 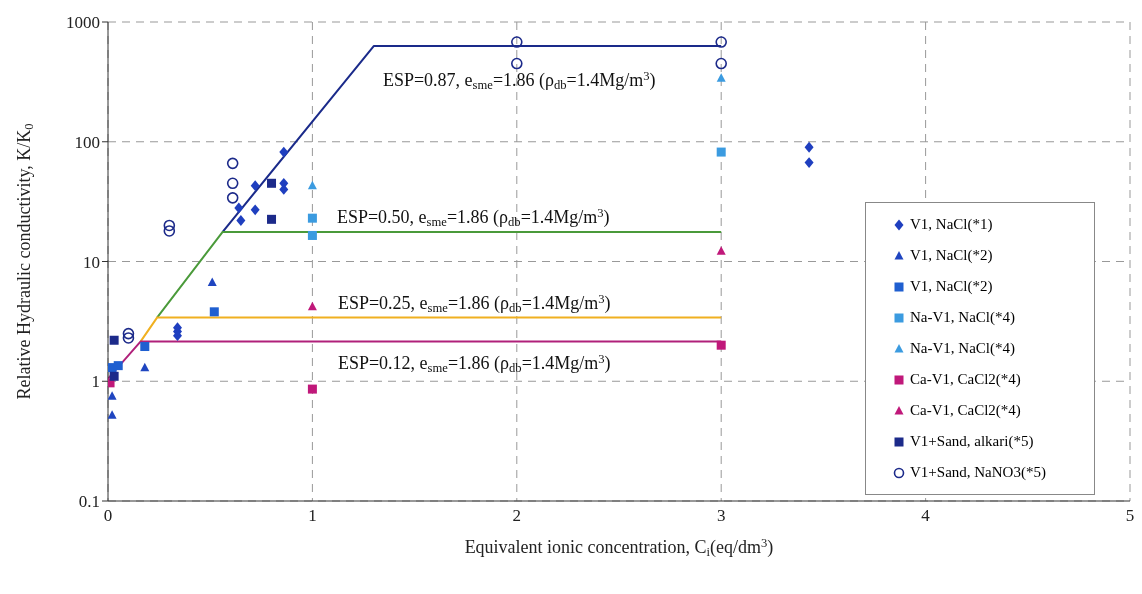 What do you see at coordinates (108, 516) in the screenshot?
I see `x-tick-label: 0` at bounding box center [108, 516].